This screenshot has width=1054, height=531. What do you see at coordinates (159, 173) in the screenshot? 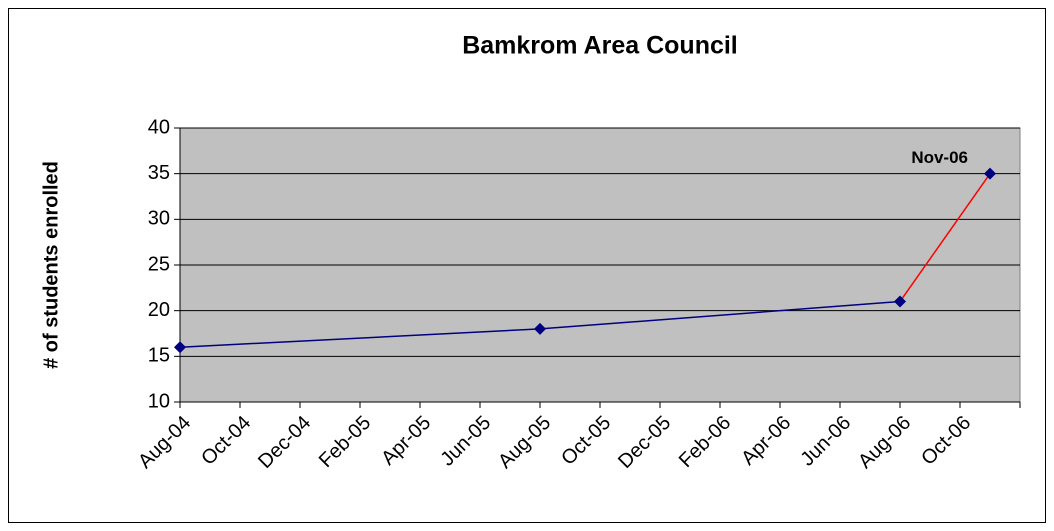
I see `y-tick-label: 35` at bounding box center [159, 173].